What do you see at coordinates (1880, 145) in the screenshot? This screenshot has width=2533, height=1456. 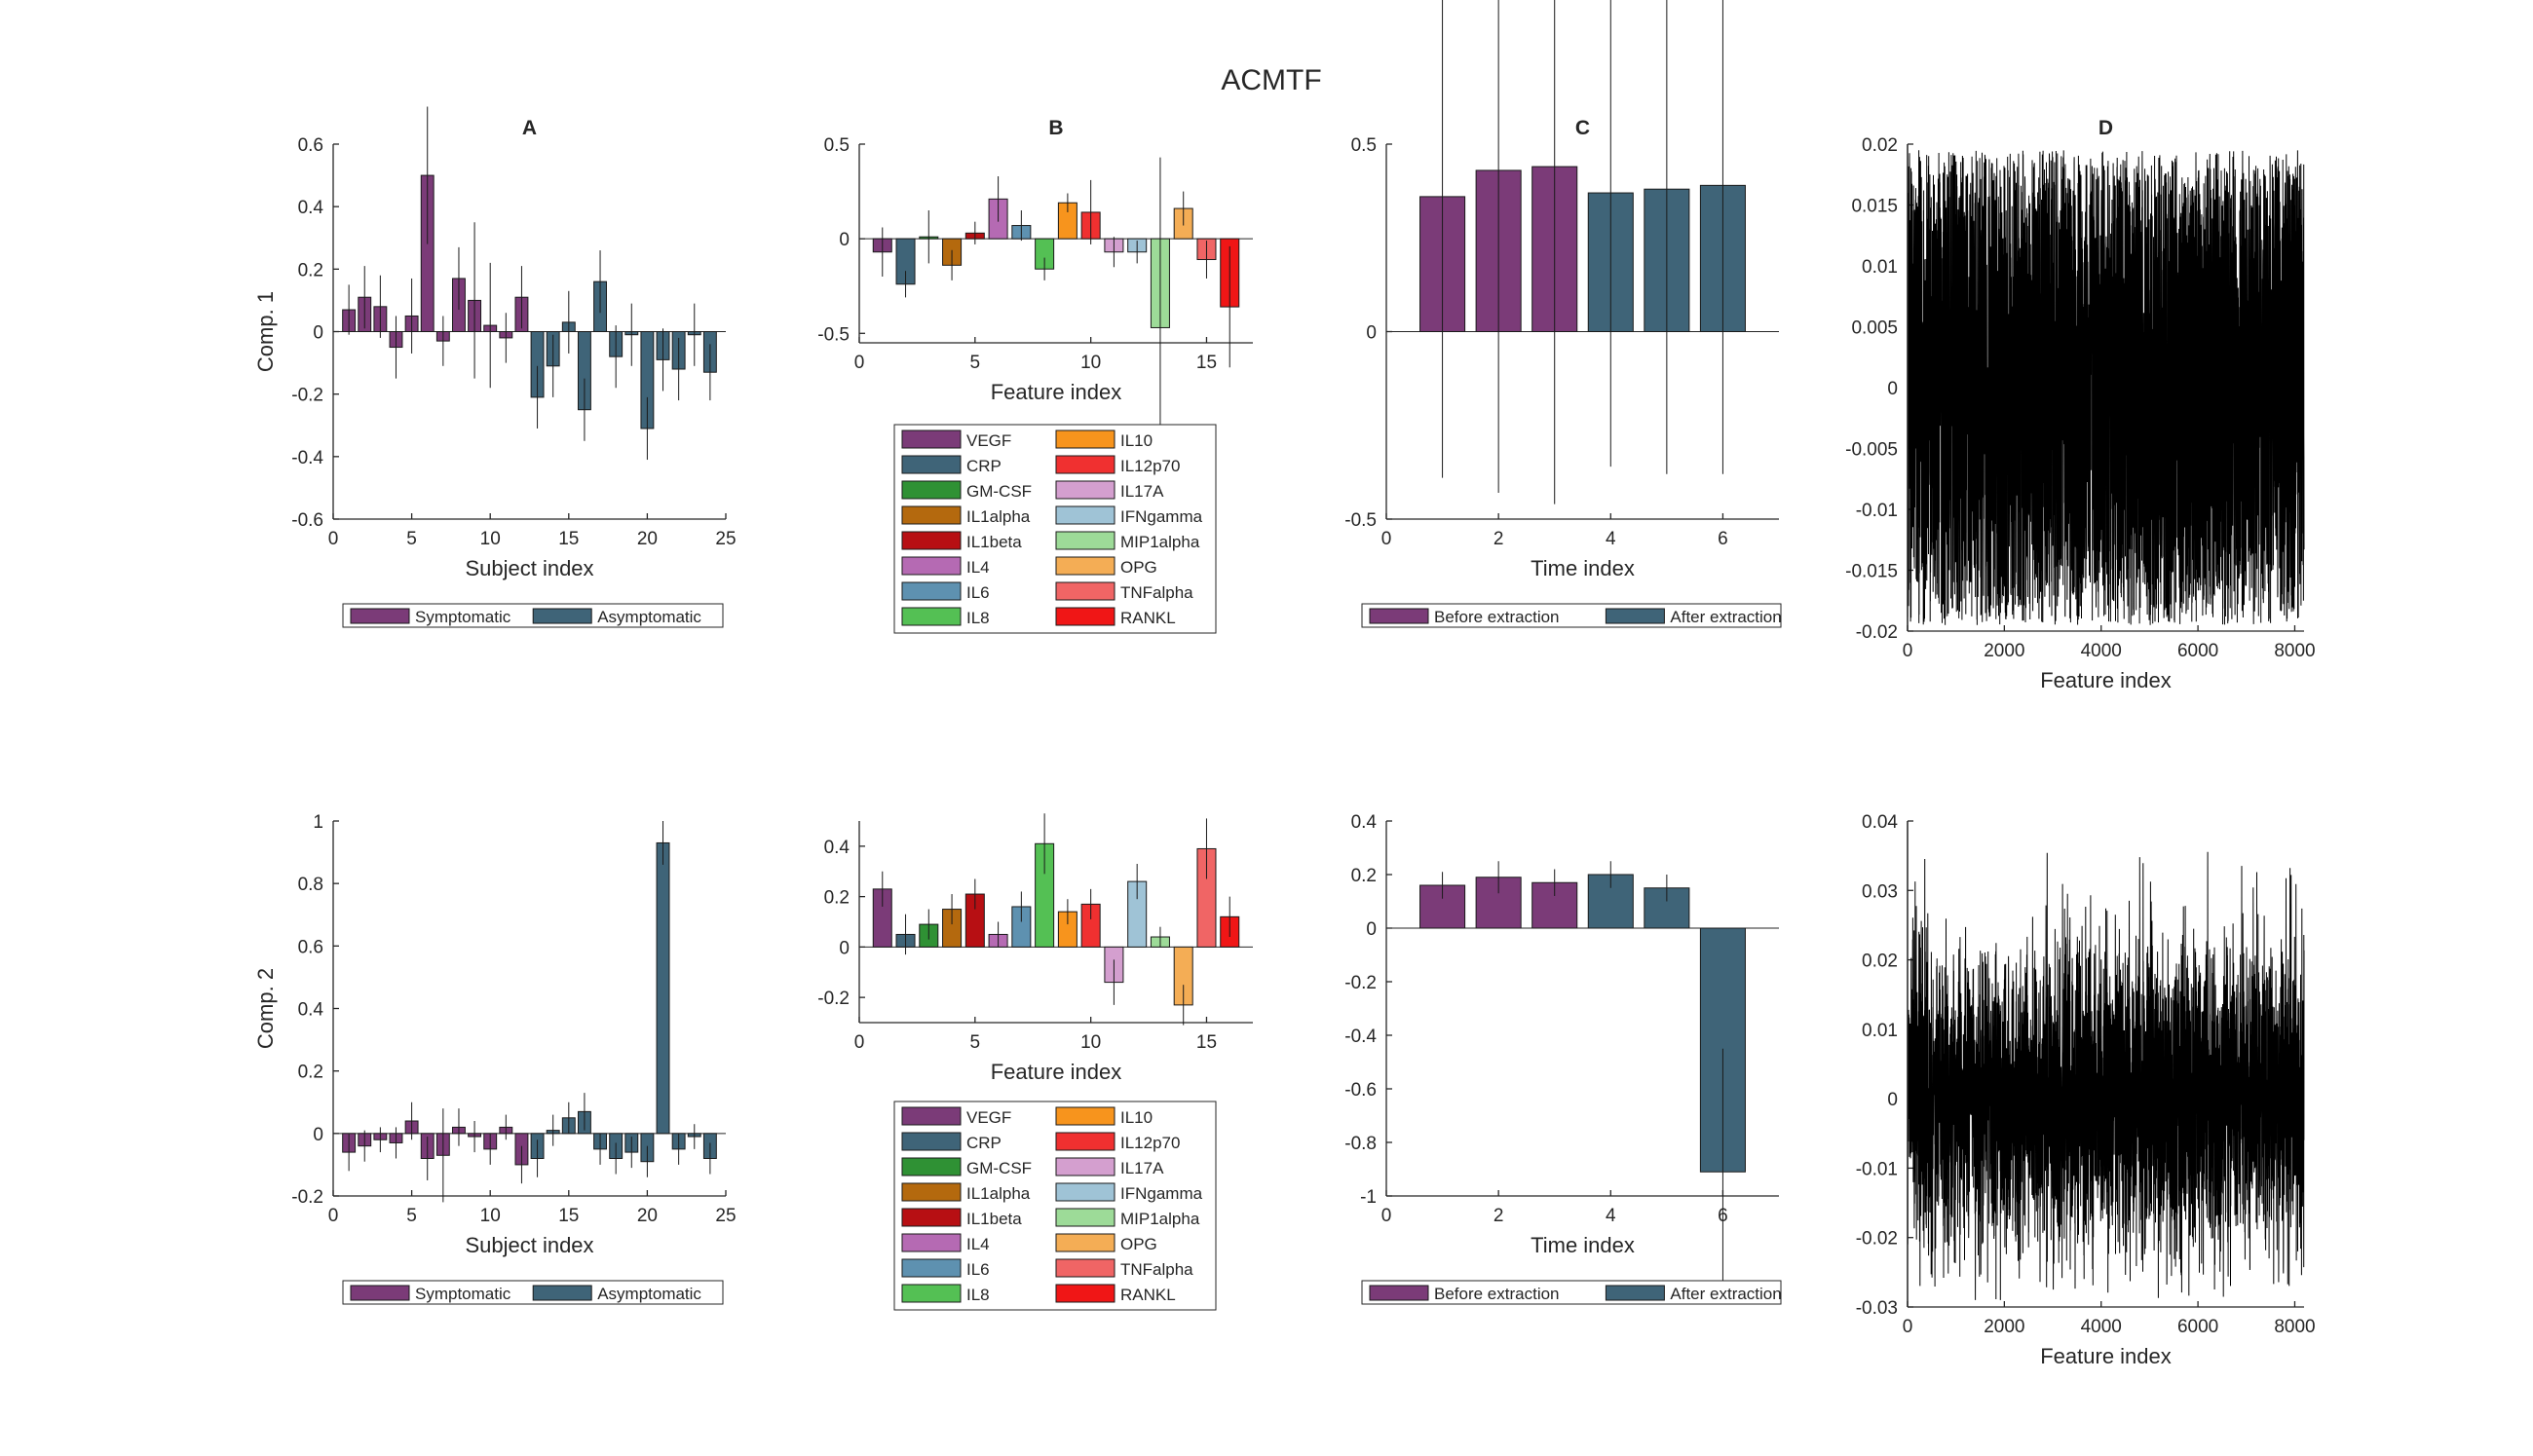 I see `y-tick-label: 0.02` at bounding box center [1880, 145].